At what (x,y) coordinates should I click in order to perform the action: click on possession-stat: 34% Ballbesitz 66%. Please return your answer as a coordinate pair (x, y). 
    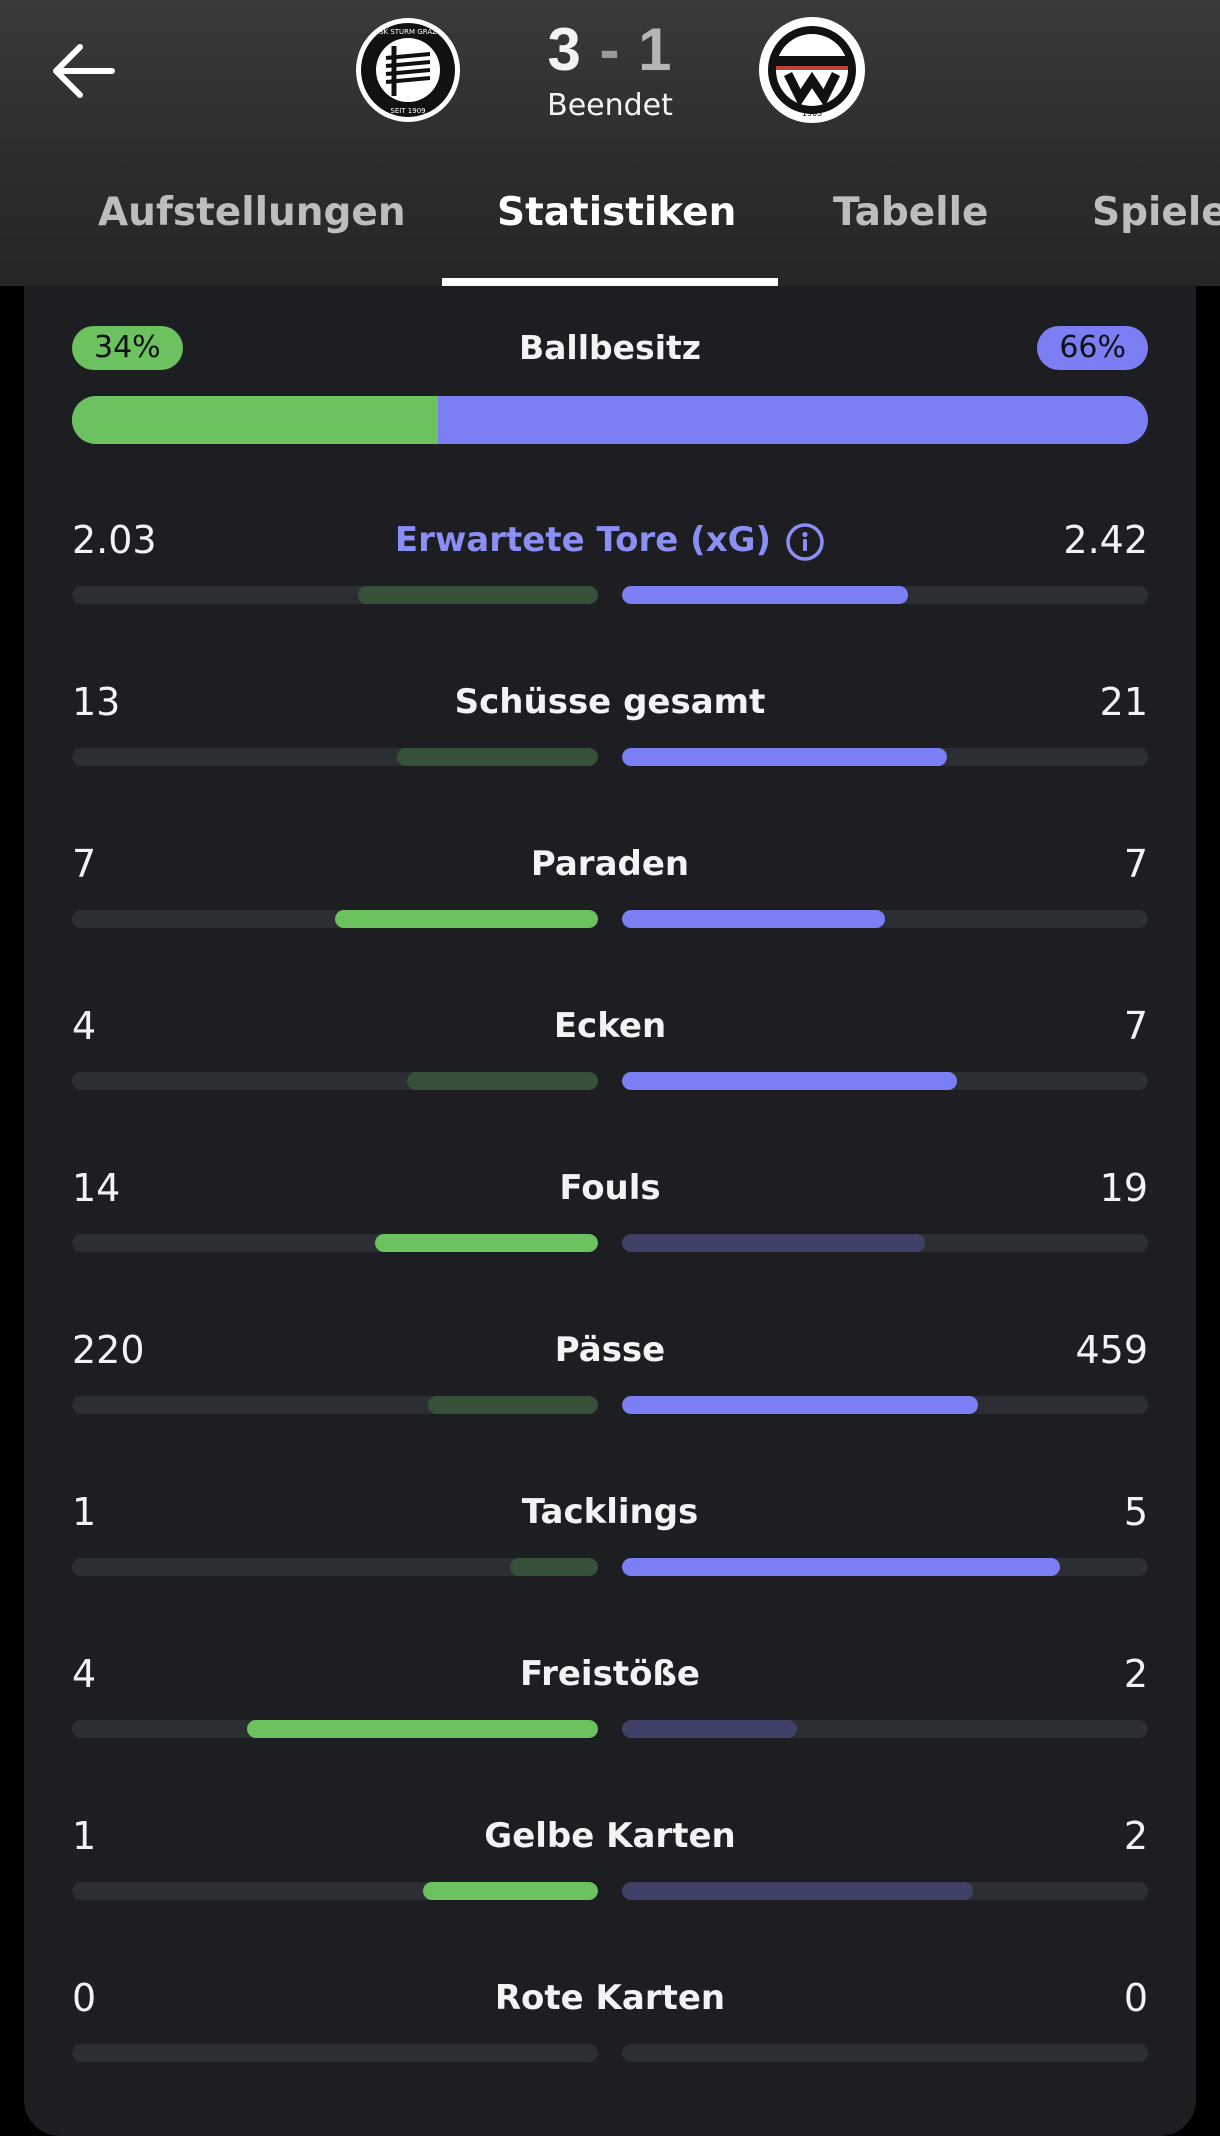
    Looking at the image, I should click on (610, 386).